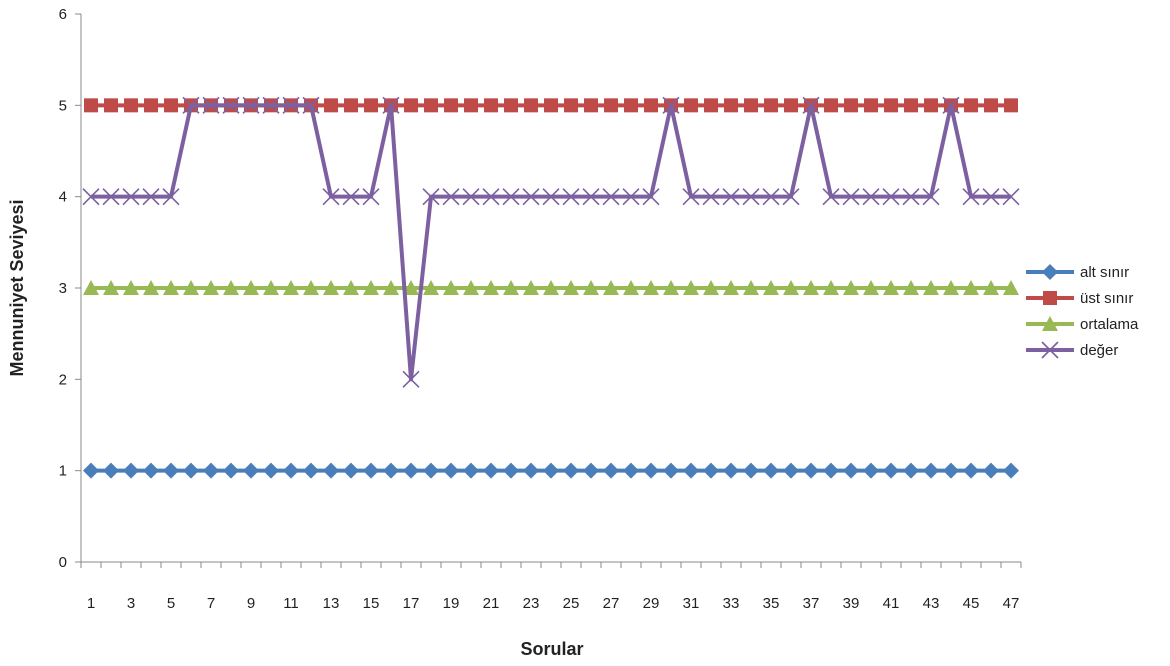 The image size is (1170, 666). What do you see at coordinates (551, 649) in the screenshot?
I see `x-axis-title: Sorular` at bounding box center [551, 649].